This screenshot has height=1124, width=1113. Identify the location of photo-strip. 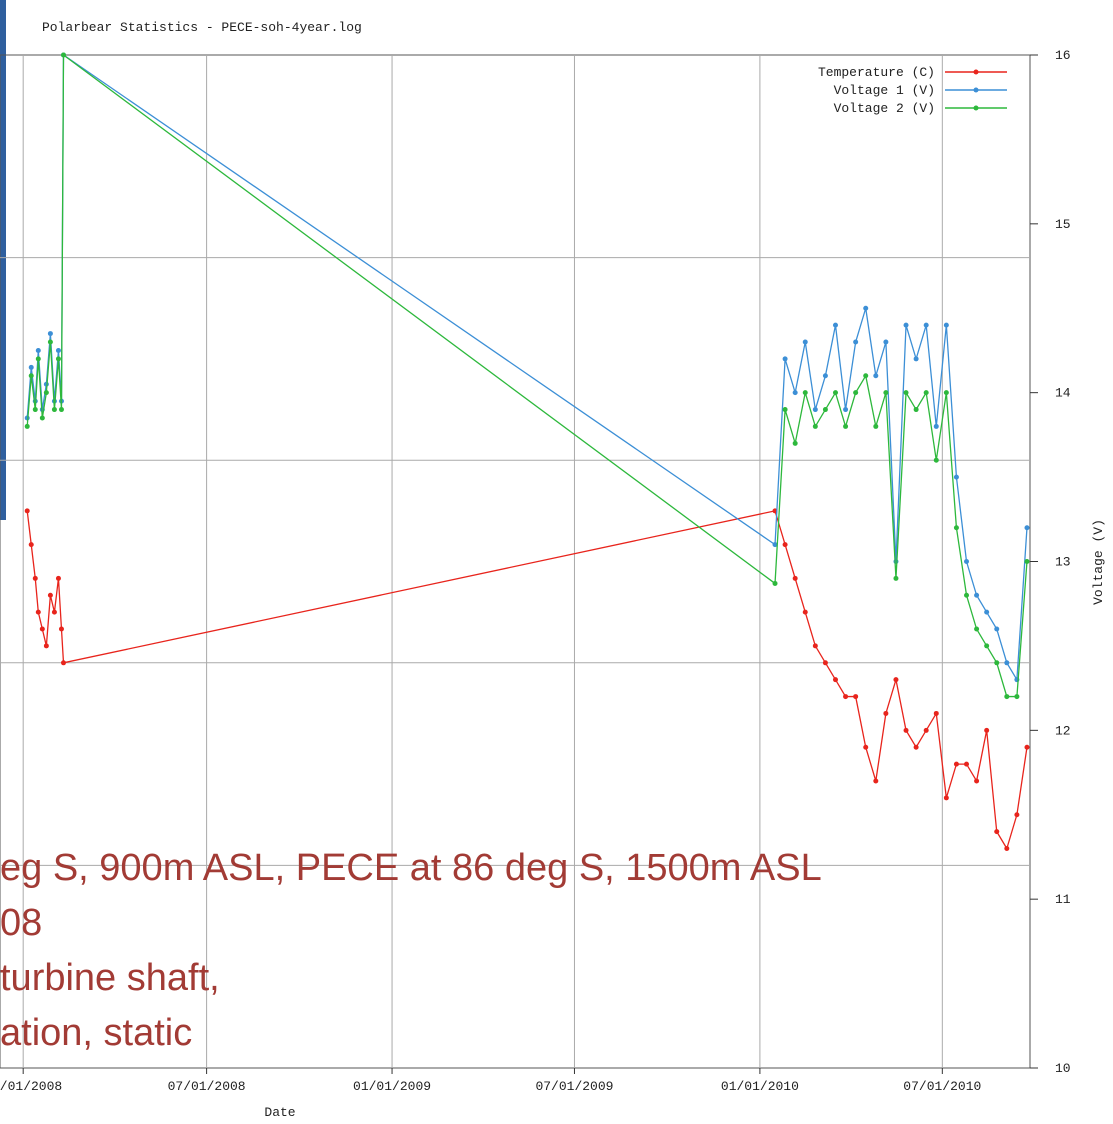
(3, 260).